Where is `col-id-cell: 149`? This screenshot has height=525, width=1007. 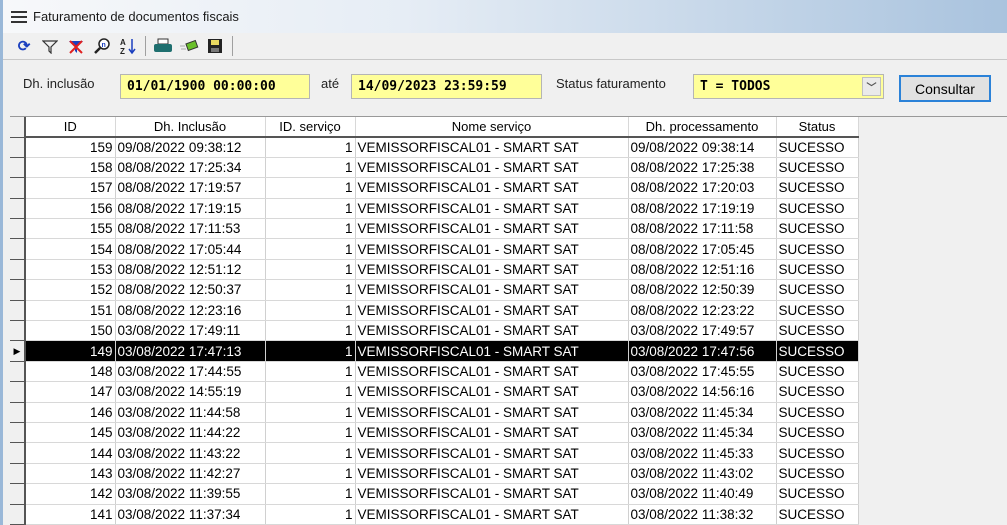 col-id-cell: 149 is located at coordinates (70, 351).